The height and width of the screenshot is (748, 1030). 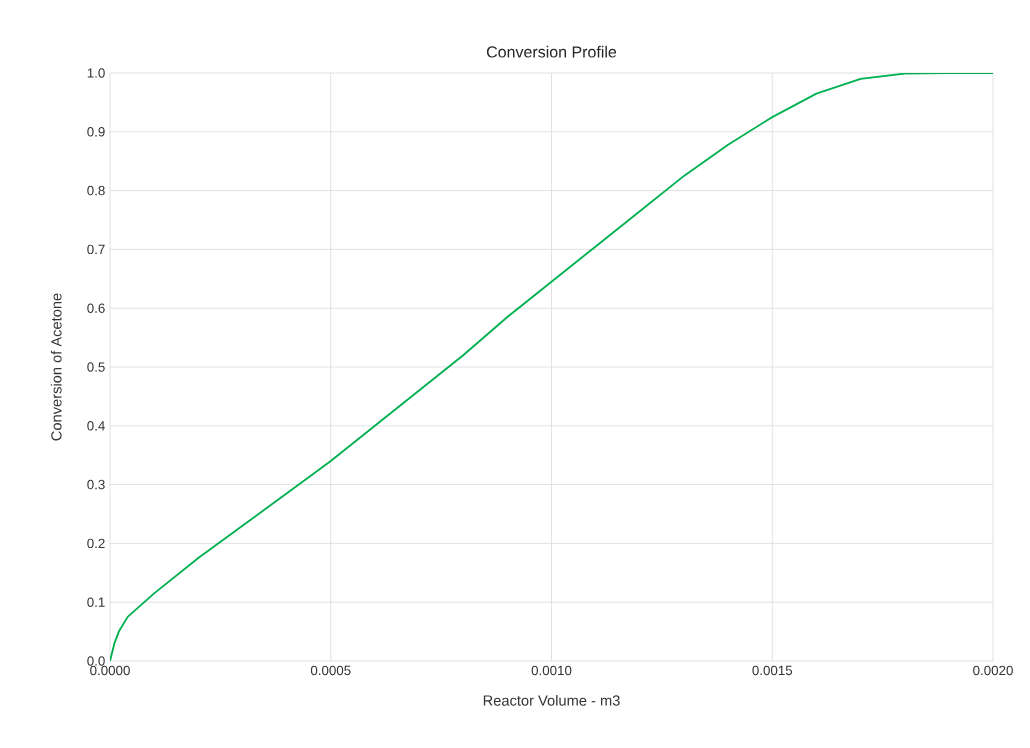 What do you see at coordinates (56, 367) in the screenshot?
I see `y-axis-title: Conversion of Acetone` at bounding box center [56, 367].